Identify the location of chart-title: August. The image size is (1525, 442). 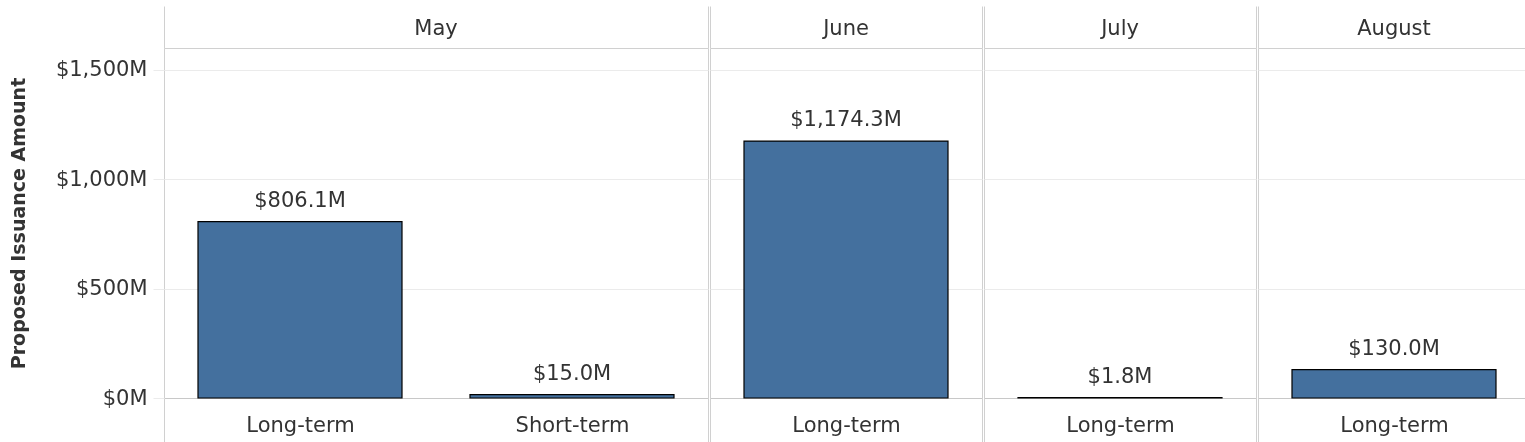
(1394, 27).